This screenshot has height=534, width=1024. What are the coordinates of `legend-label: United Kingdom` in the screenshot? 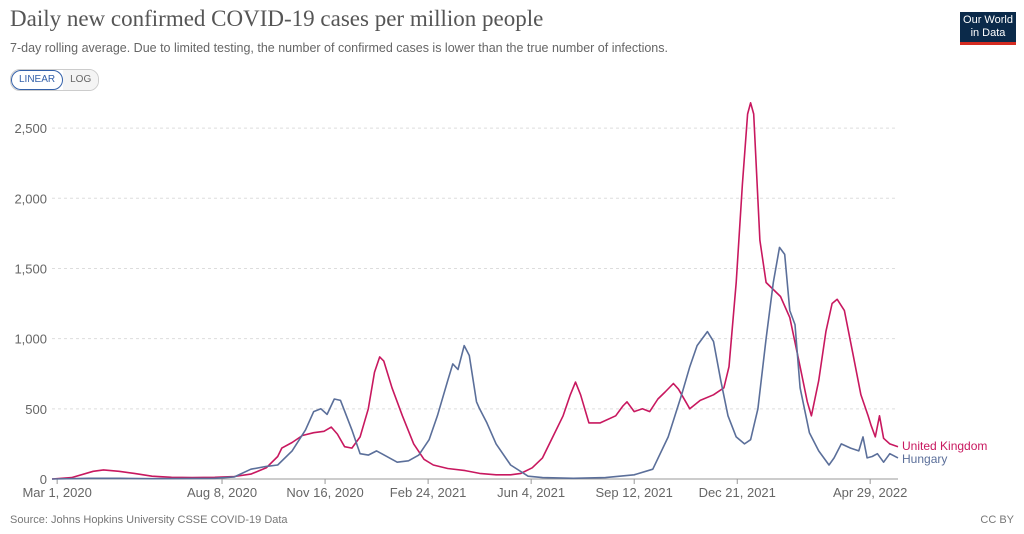 It's located at (944, 446).